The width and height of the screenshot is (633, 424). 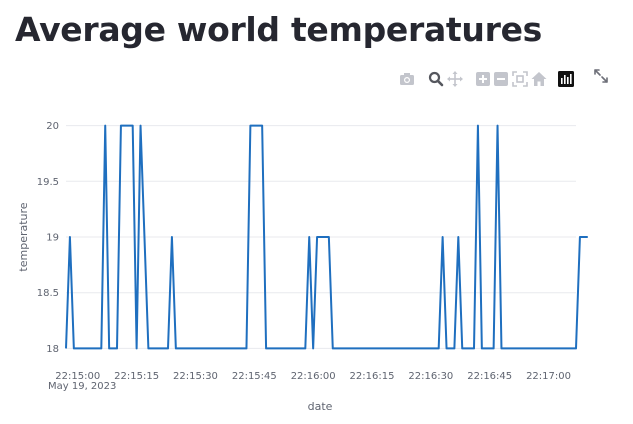 I want to click on y-tick-label: 19.5, so click(x=48, y=182).